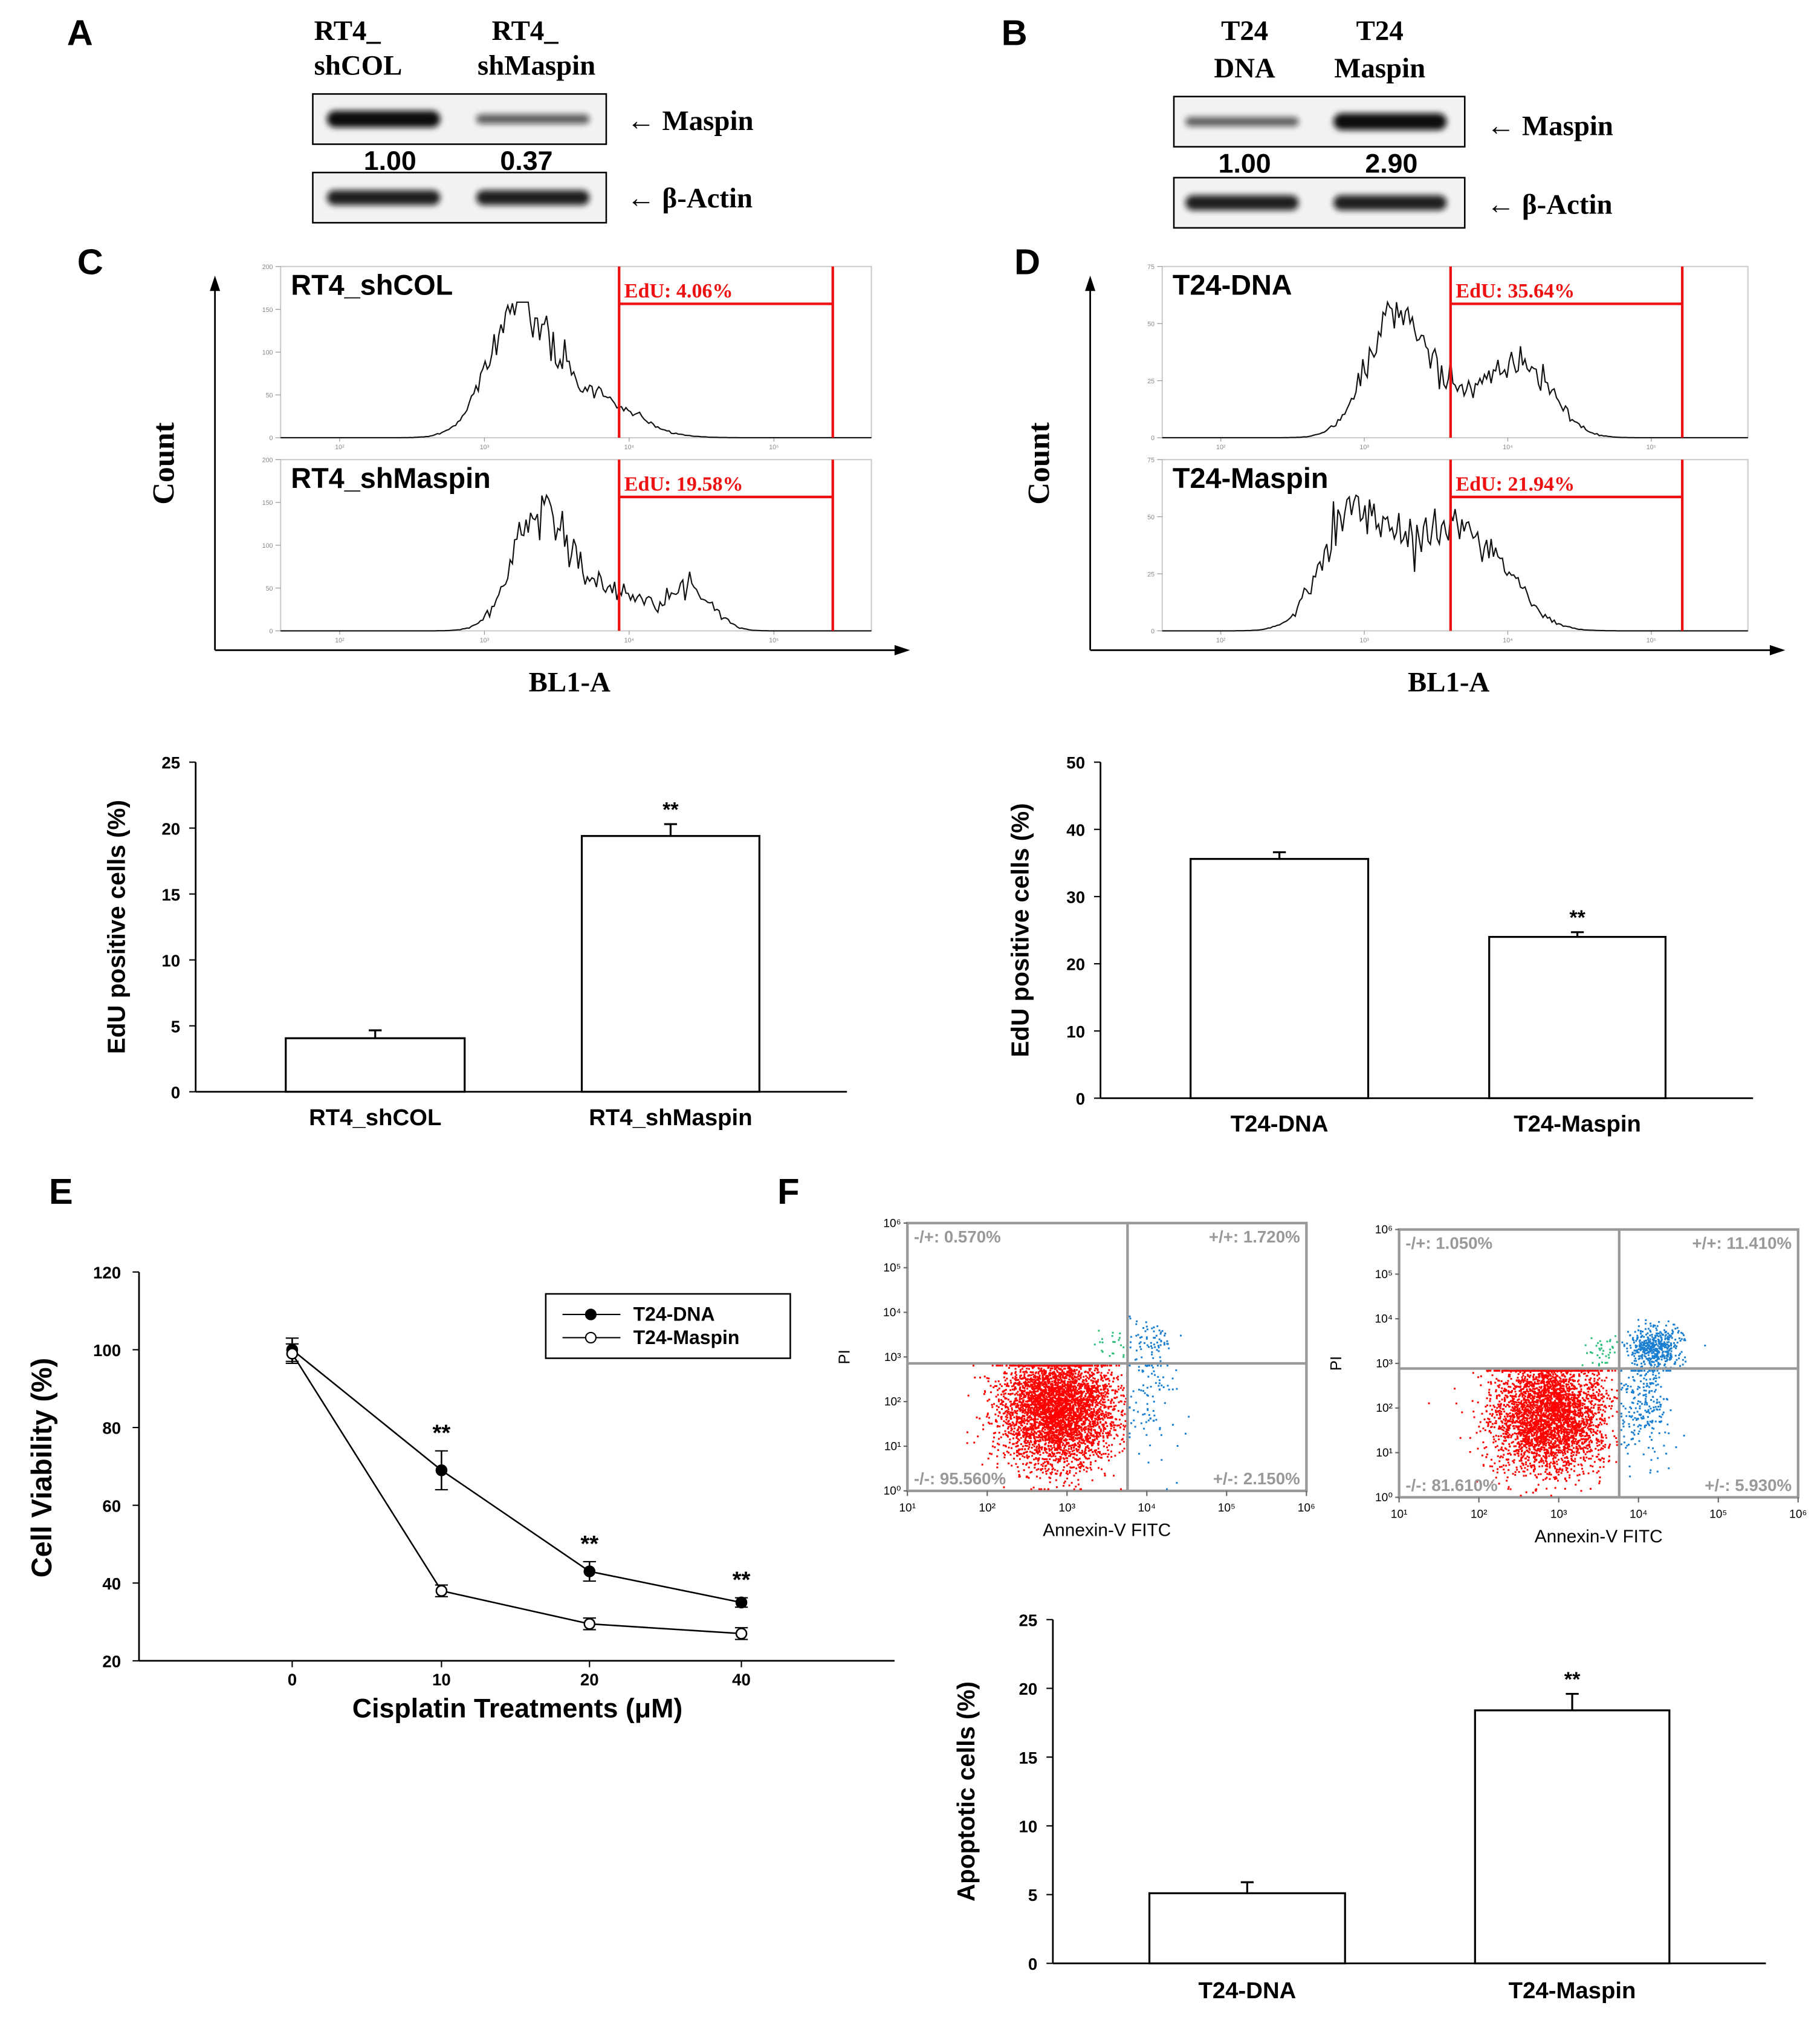 This screenshot has width=1820, height=2020. What do you see at coordinates (267, 353) in the screenshot?
I see `y-tick-label: 100` at bounding box center [267, 353].